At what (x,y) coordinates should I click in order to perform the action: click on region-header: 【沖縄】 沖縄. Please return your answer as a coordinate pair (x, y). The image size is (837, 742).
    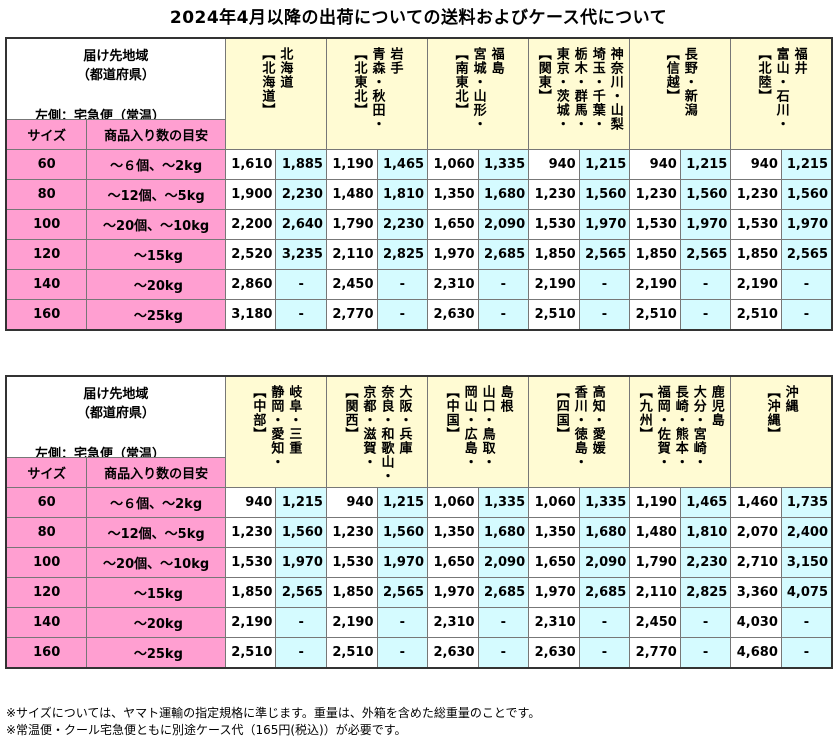
    Looking at the image, I should click on (781, 431).